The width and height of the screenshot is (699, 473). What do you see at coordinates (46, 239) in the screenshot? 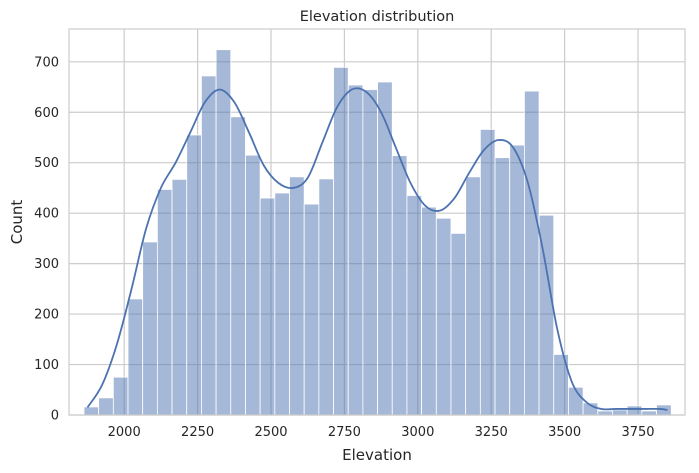
I see `y-tick-labels: 0 100 200 300 400 500 600 700` at bounding box center [46, 239].